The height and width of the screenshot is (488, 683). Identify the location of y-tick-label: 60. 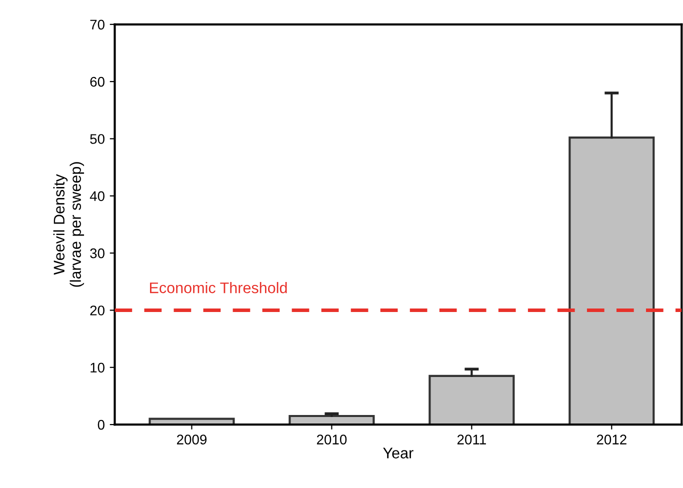
(97, 81).